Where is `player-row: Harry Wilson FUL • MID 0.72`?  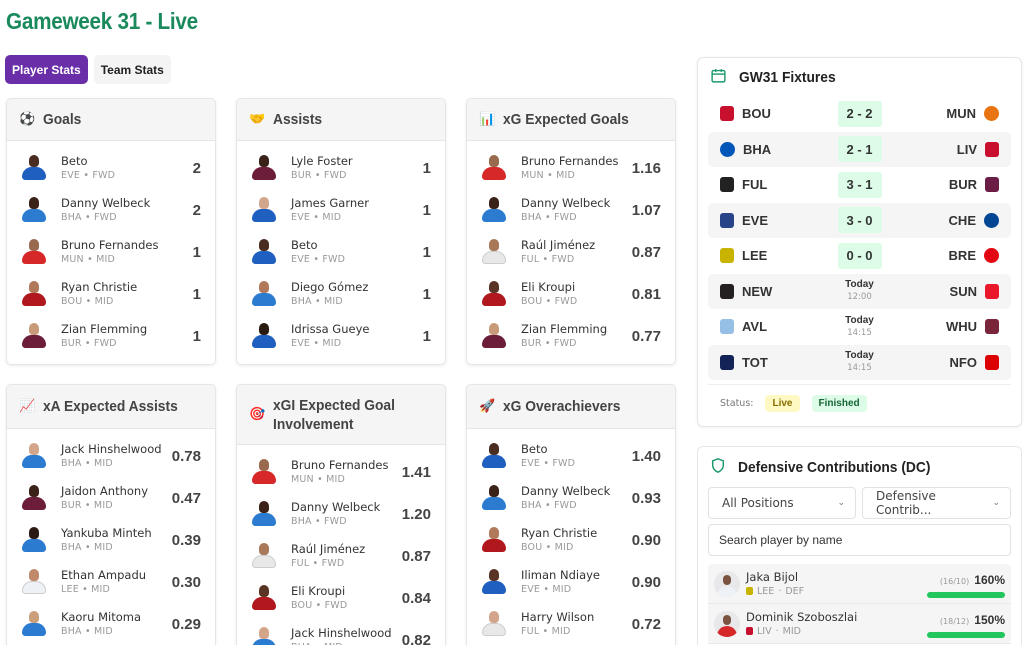
player-row: Harry Wilson FUL • MID 0.72 is located at coordinates (571, 624).